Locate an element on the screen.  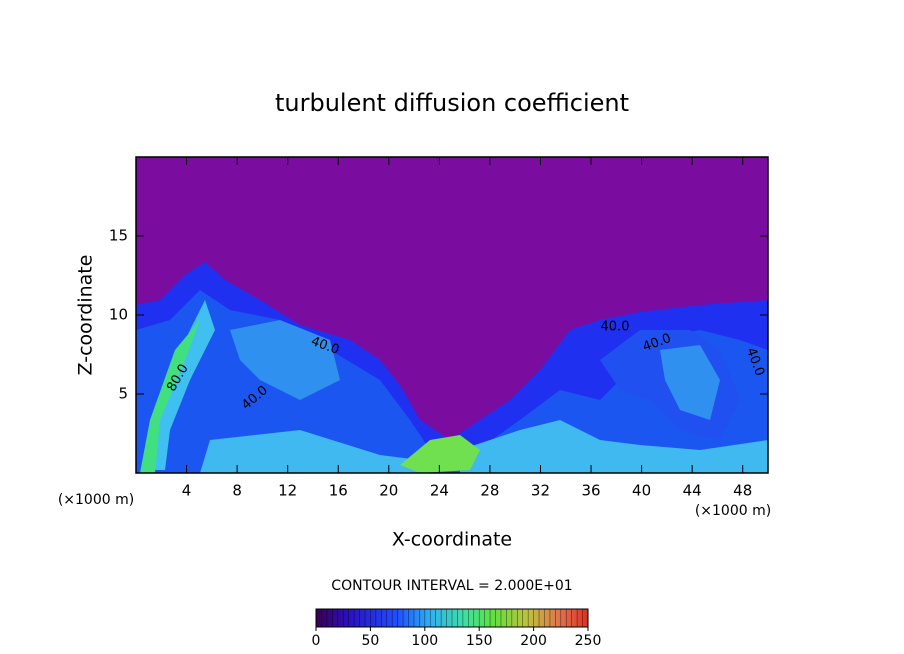
y-tick-label: 15 is located at coordinates (118, 236).